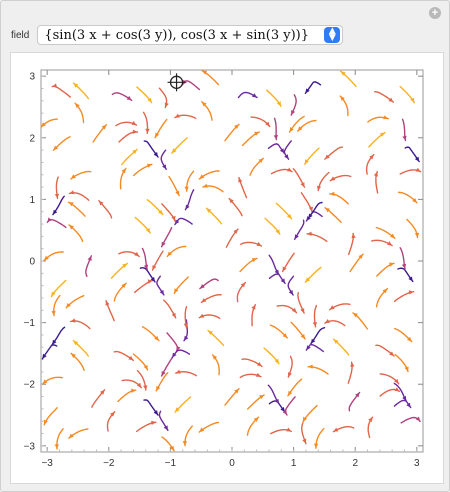  What do you see at coordinates (32, 138) in the screenshot?
I see `y-tick-label: 2` at bounding box center [32, 138].